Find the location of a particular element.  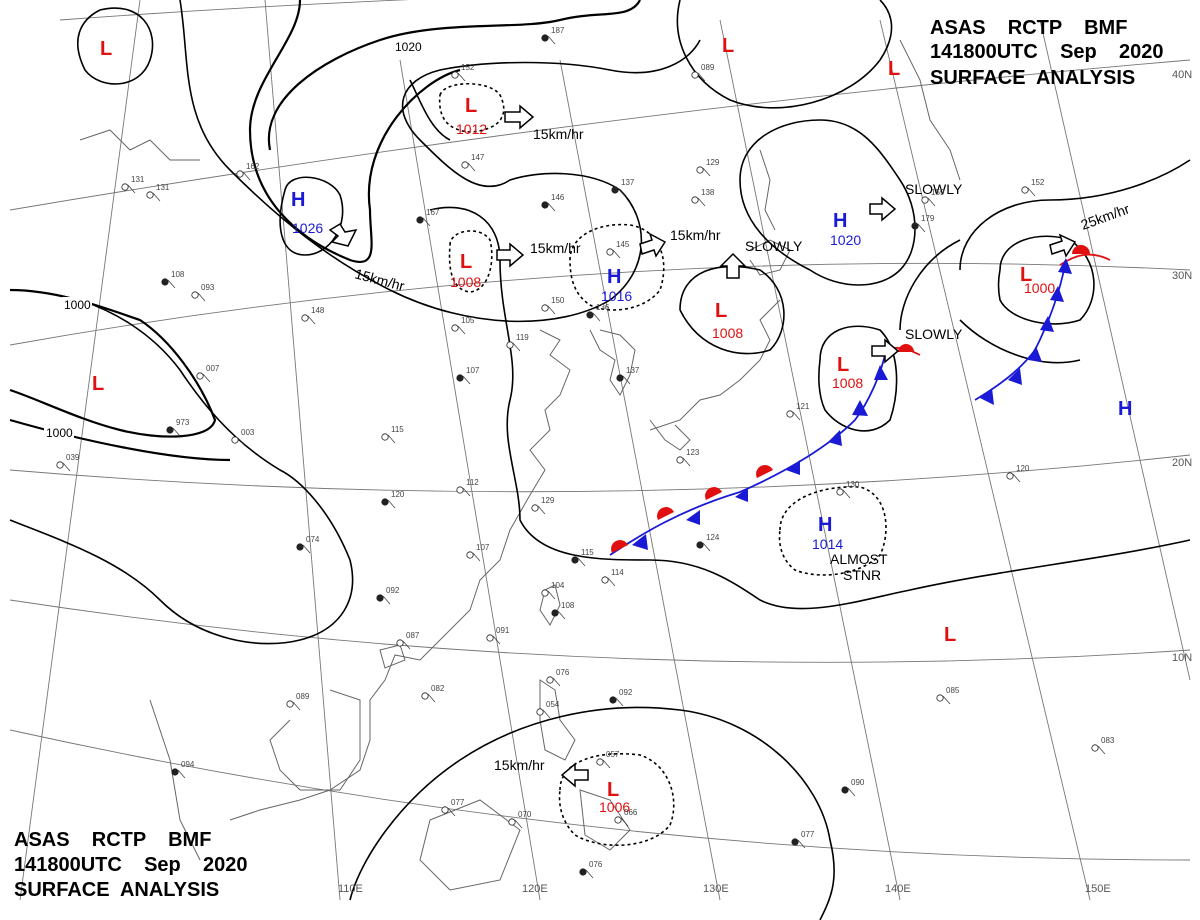

station-pressure: 145 is located at coordinates (623, 244).